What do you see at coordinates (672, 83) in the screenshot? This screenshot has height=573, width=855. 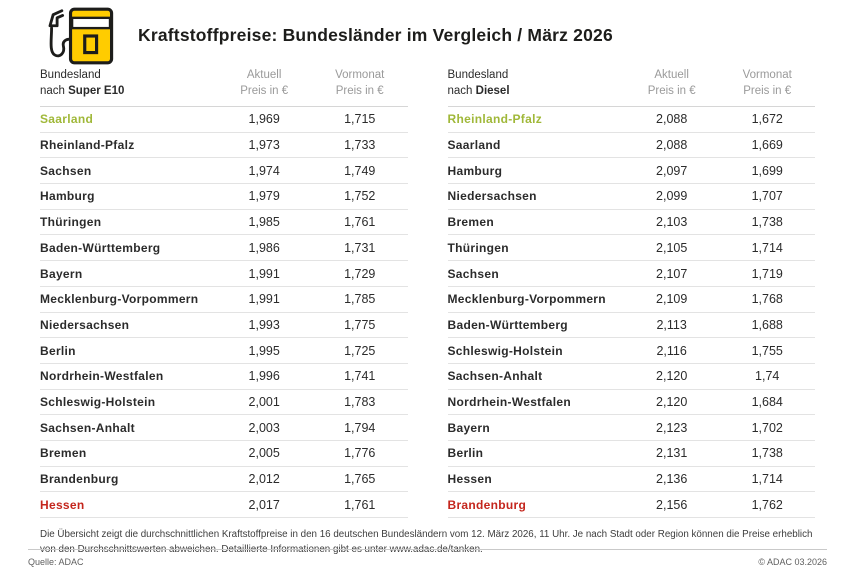 I see `column-header-aktuell: Aktuell Preis in €` at bounding box center [672, 83].